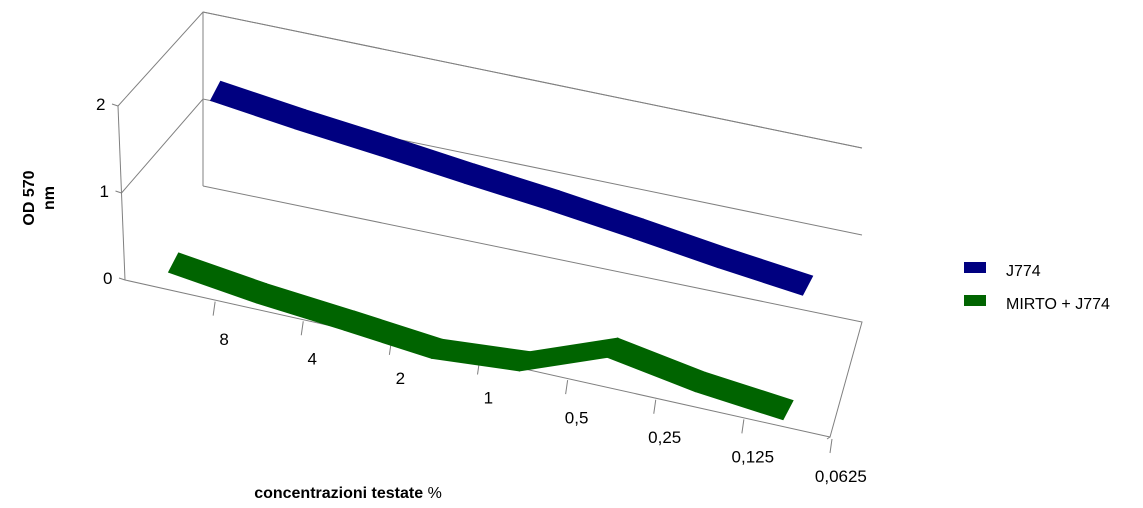 Image resolution: width=1143 pixels, height=508 pixels. I want to click on legend: J774 MIRTO + J774, so click(1037, 287).